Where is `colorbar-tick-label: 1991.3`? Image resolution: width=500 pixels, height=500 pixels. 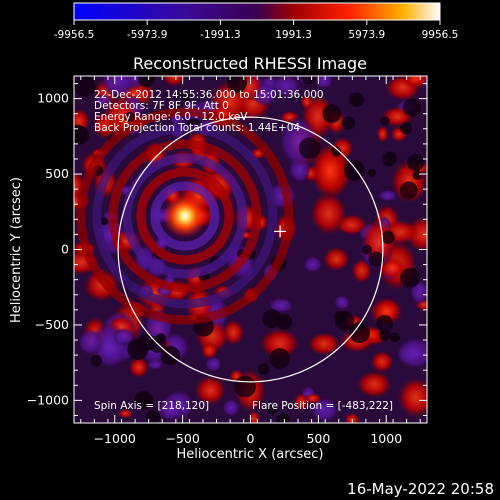
colorbar-tick-label: 1991.3 is located at coordinates (293, 35).